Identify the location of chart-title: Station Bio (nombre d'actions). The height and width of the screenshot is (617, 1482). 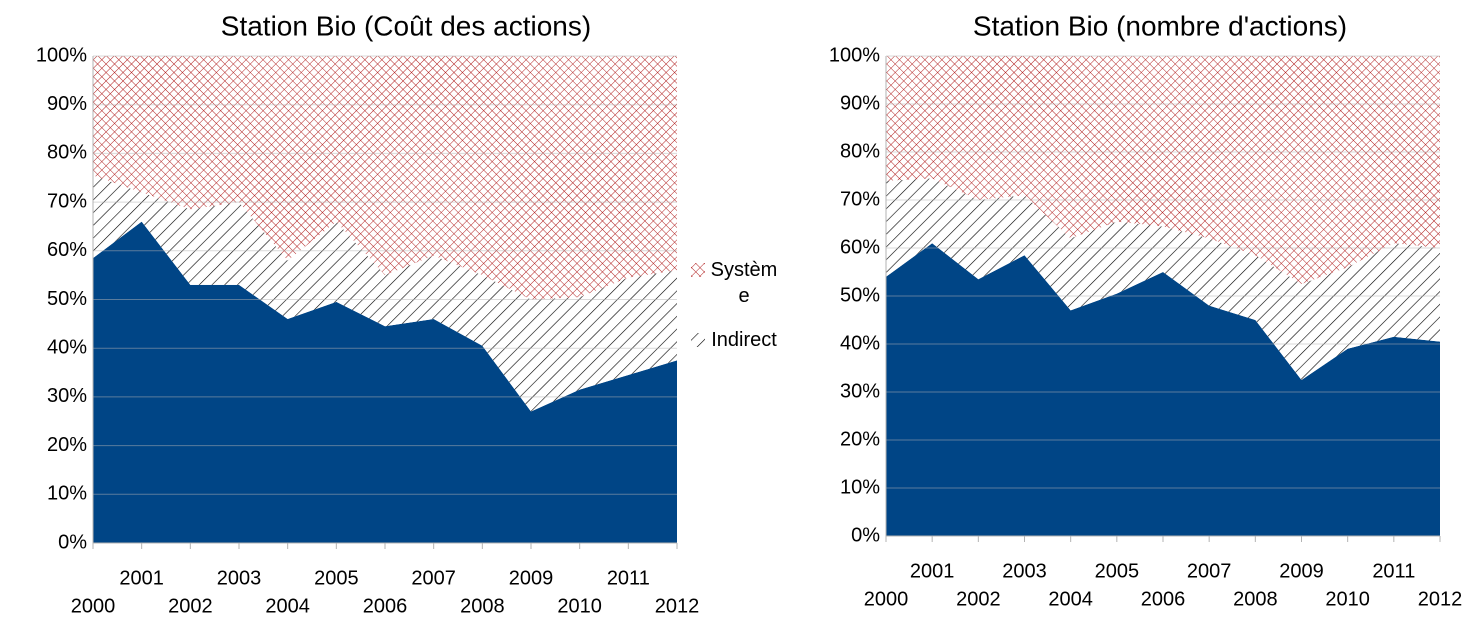
(1160, 25).